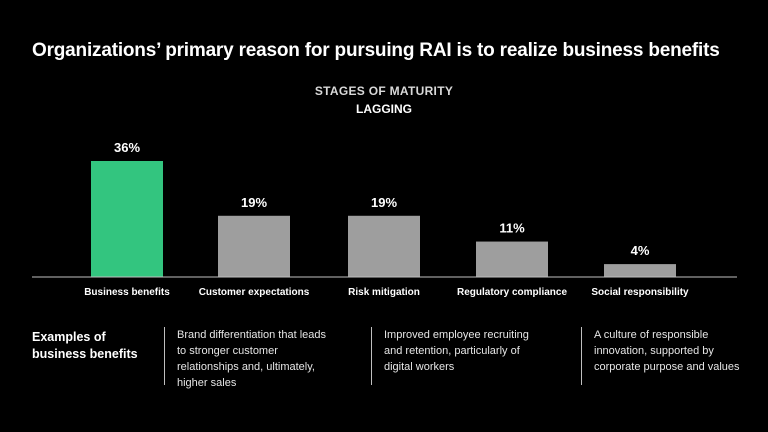 Image resolution: width=768 pixels, height=432 pixels. What do you see at coordinates (127, 292) in the screenshot?
I see `category-label: Business benefits` at bounding box center [127, 292].